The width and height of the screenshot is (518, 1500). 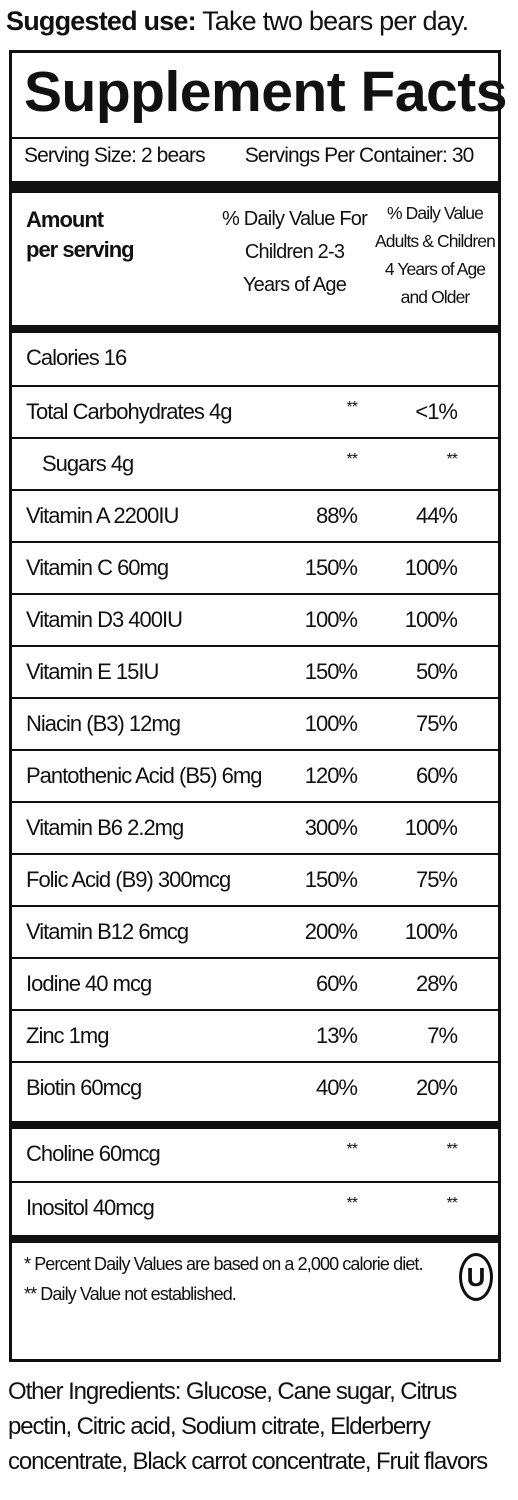 What do you see at coordinates (295, 219) in the screenshot?
I see `children-dv-header-line-1: % Daily Value For` at bounding box center [295, 219].